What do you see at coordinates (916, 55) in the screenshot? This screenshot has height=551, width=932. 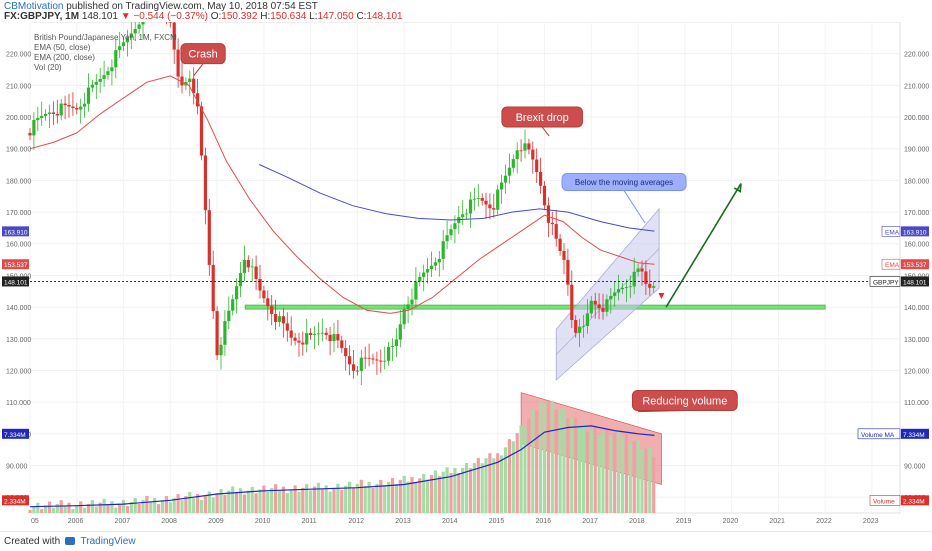 I see `y-tick-label-right: 220.000` at bounding box center [916, 55].